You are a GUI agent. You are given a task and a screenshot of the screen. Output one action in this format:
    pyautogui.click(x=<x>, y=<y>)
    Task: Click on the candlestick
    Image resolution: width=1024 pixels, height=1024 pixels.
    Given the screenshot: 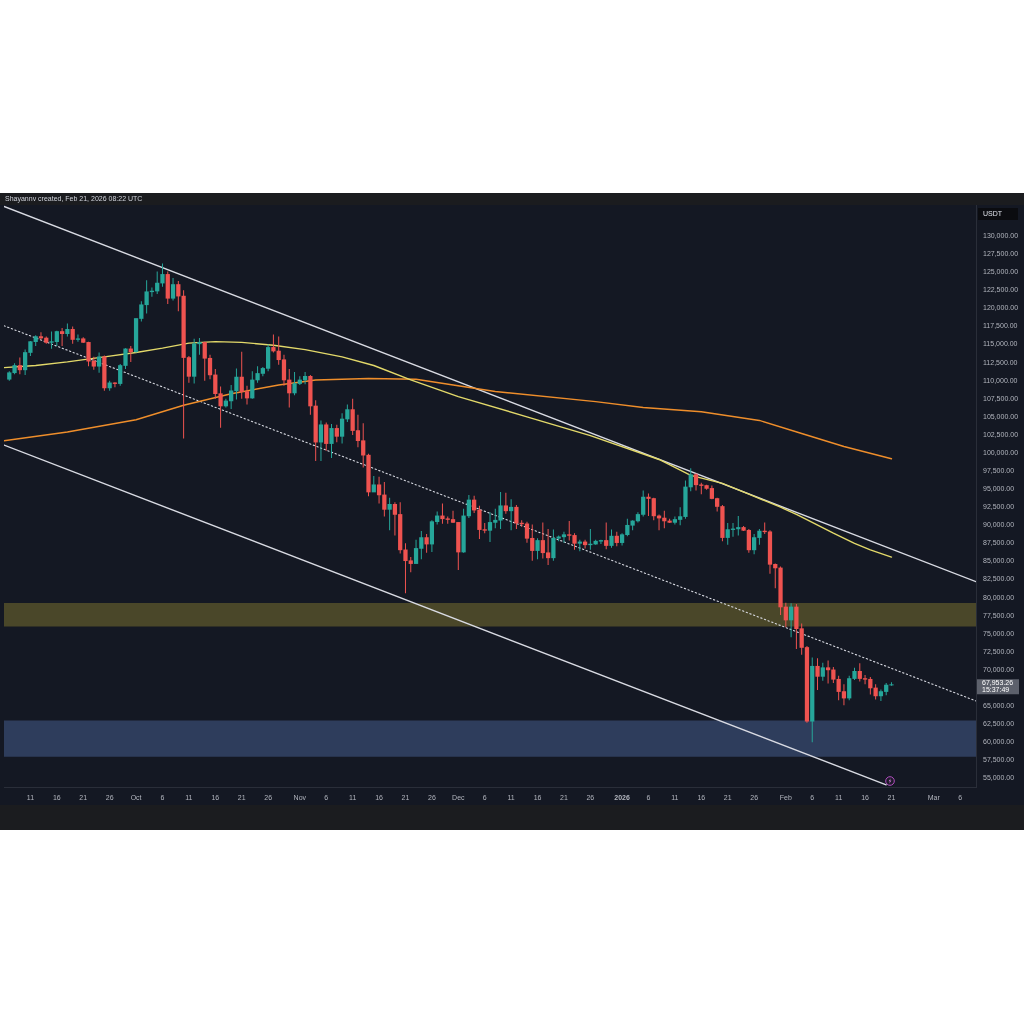 What is the action you would take?
    pyautogui.click(x=828, y=672)
    